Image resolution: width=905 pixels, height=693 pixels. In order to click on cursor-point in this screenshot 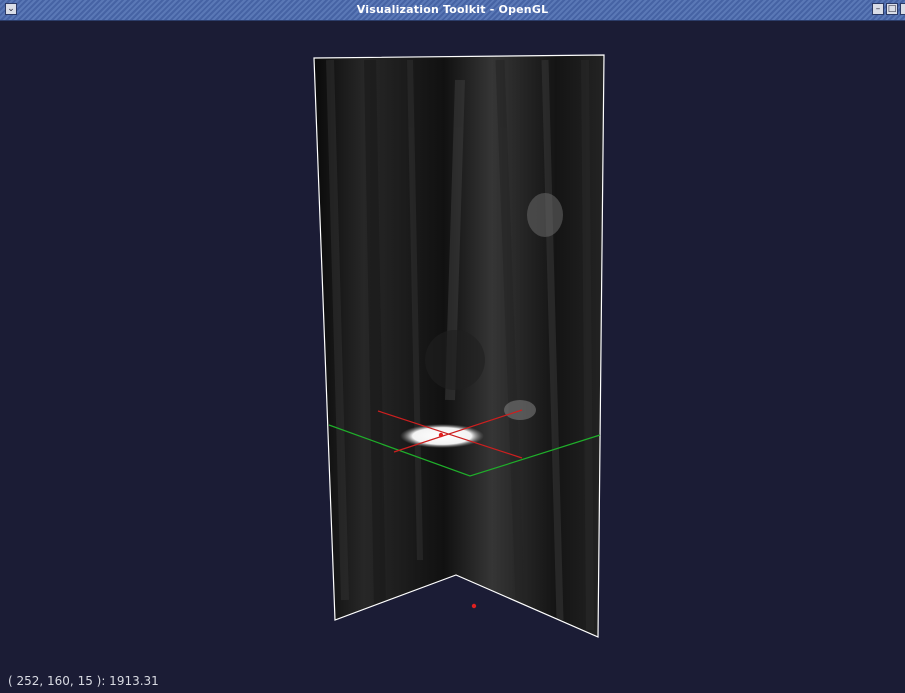, I will do `click(441, 435)`.